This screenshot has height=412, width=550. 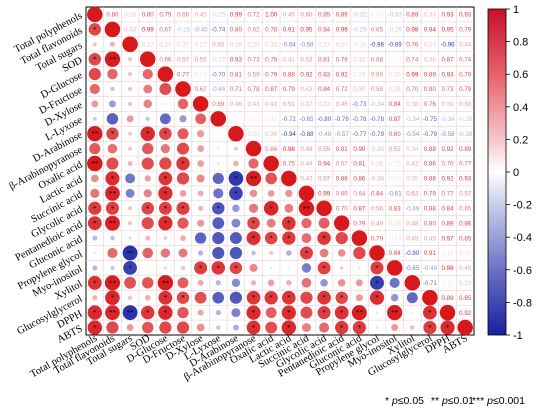 What do you see at coordinates (201, 44) in the screenshot?
I see `correlation-number: 0.27` at bounding box center [201, 44].